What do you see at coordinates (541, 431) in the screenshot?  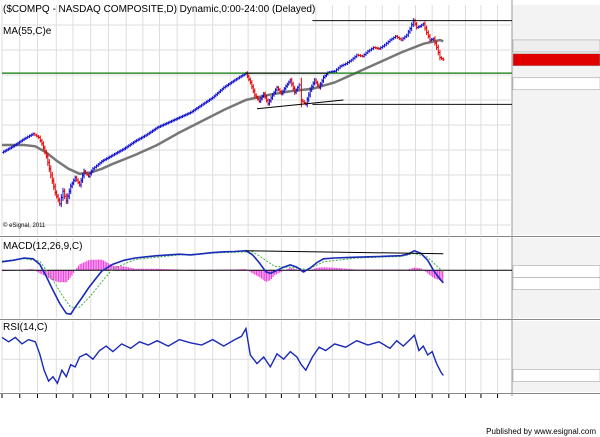 I see `footer-text: Published by www.esignal.com` at bounding box center [541, 431].